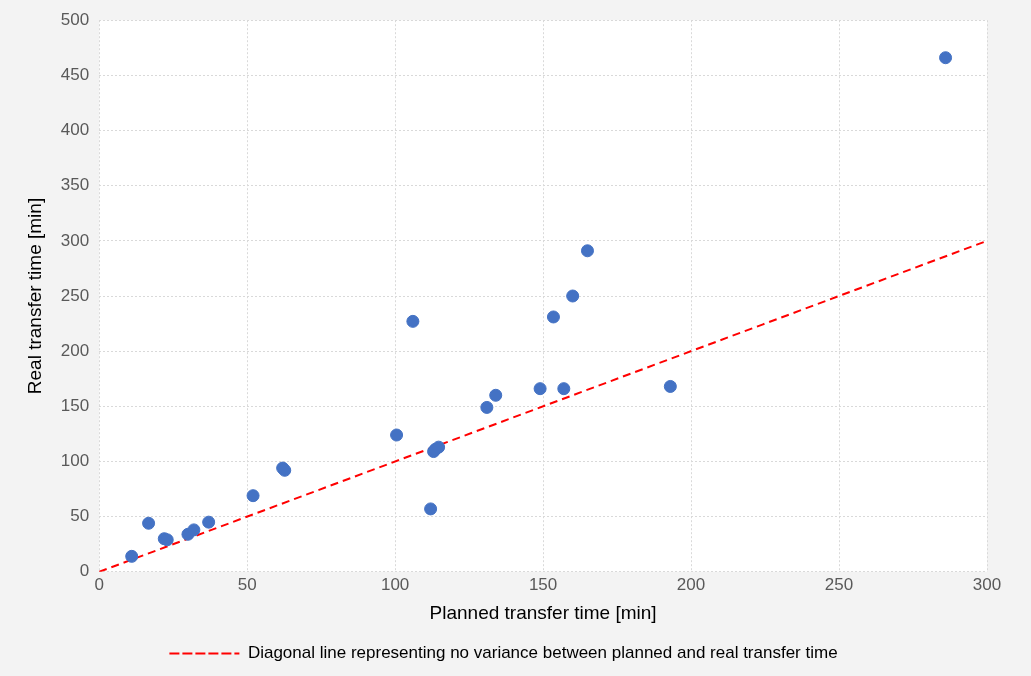  I want to click on x-tick-label: 300, so click(987, 584).